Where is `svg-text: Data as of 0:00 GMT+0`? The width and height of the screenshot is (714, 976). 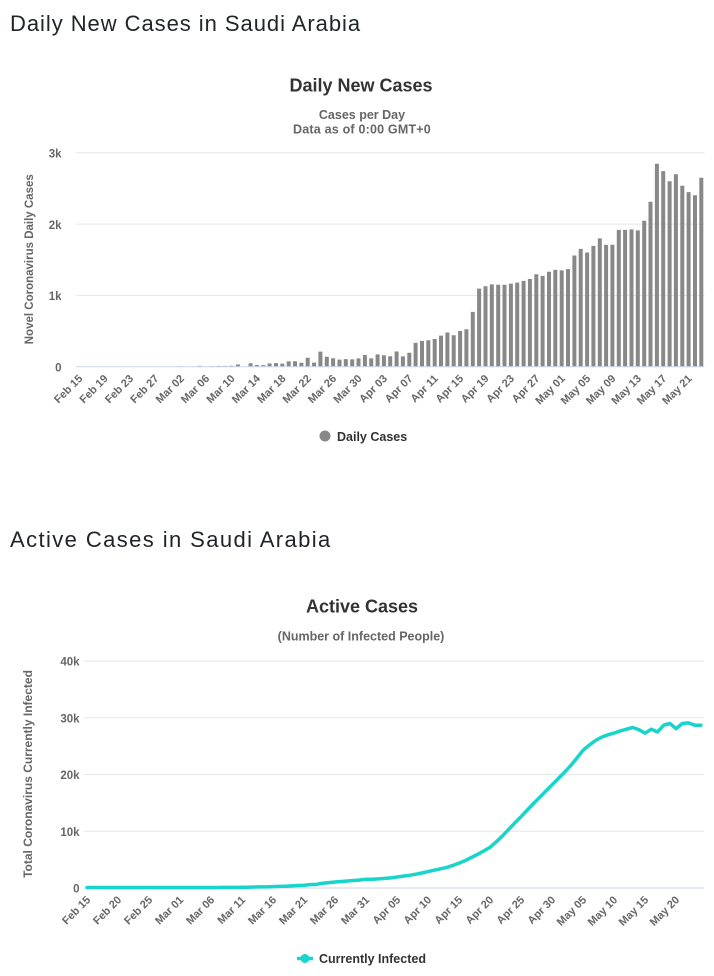
svg-text: Data as of 0:00 GMT+0 is located at coordinates (362, 130).